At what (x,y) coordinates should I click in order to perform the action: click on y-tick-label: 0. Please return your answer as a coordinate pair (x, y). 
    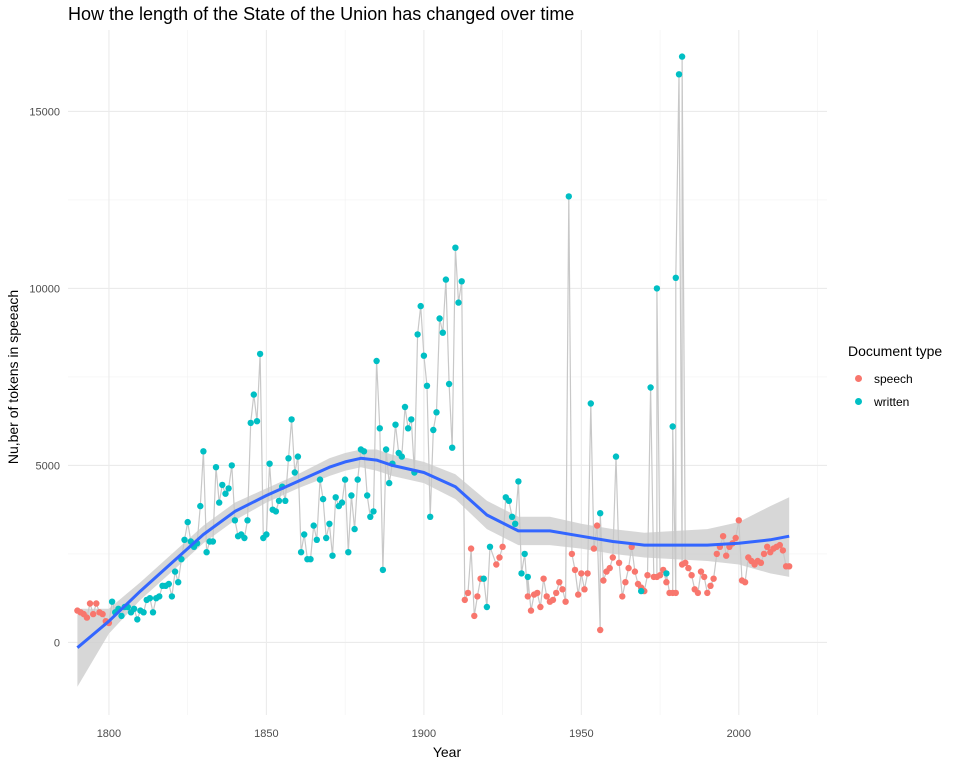
    Looking at the image, I should click on (57, 643).